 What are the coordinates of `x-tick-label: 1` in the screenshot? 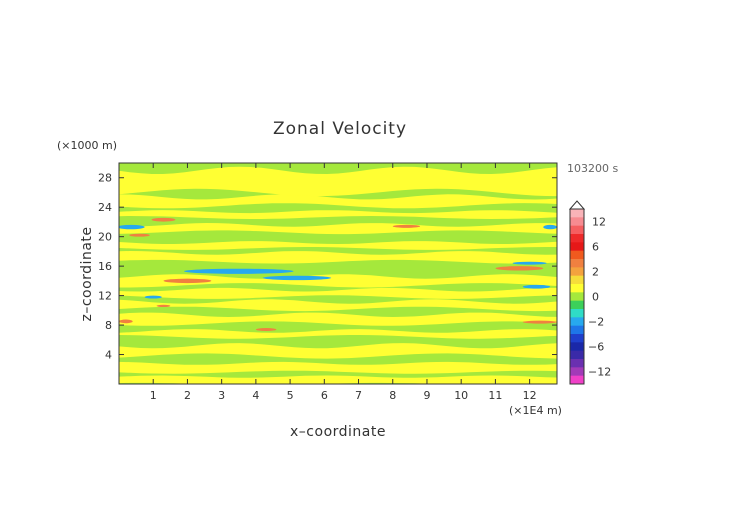 It's located at (153, 395).